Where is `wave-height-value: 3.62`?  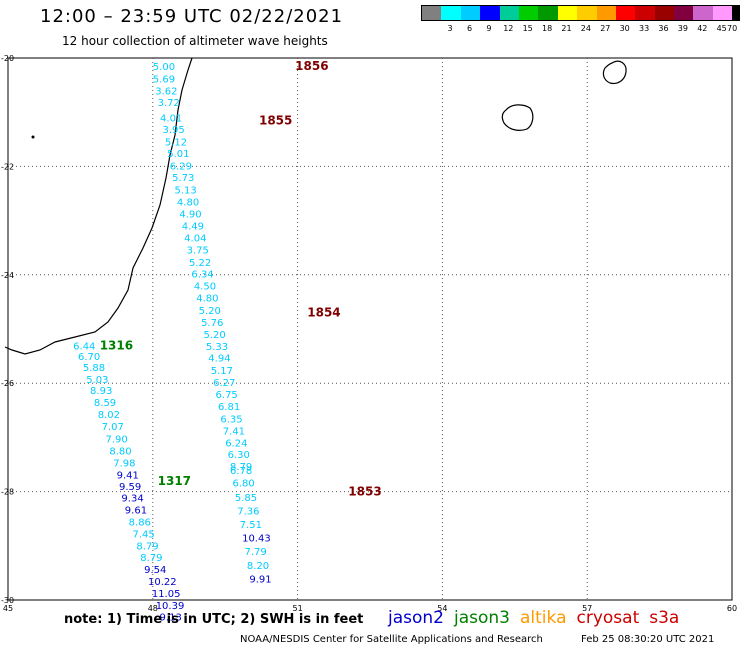 wave-height-value: 3.62 is located at coordinates (166, 92).